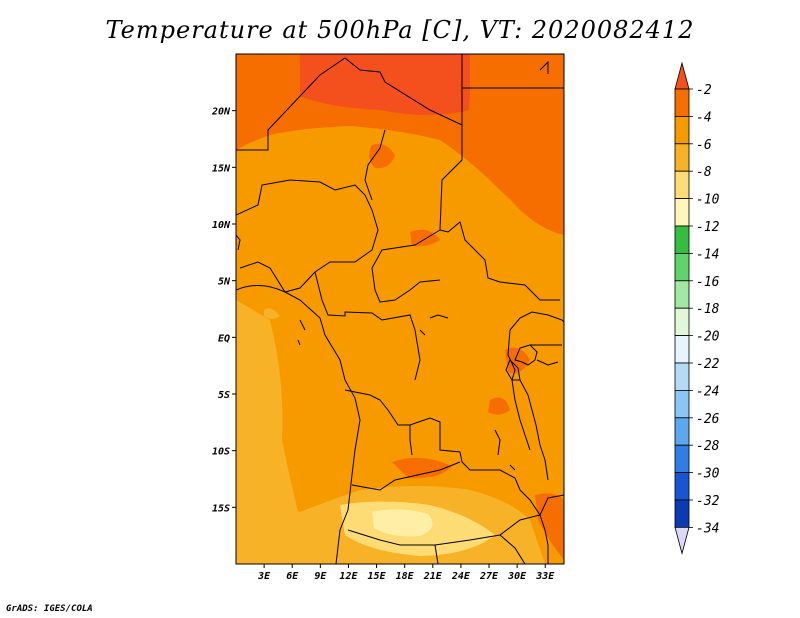 The image size is (800, 618). What do you see at coordinates (708, 501) in the screenshot?
I see `colorbar-label: -32` at bounding box center [708, 501].